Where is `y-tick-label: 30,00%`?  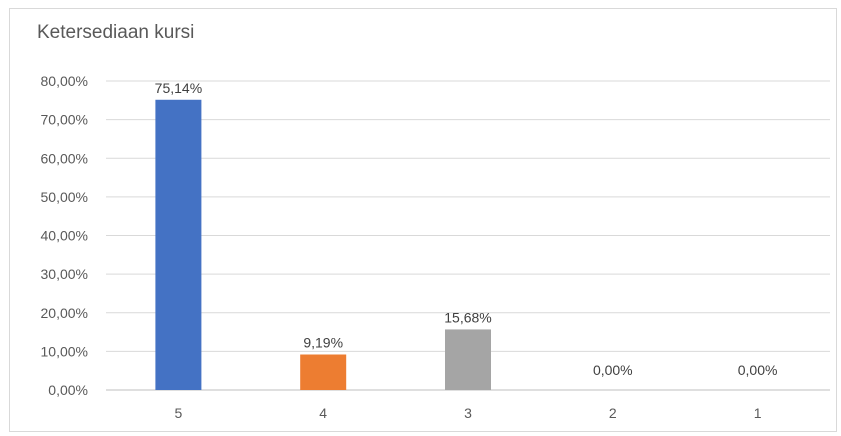 y-tick-label: 30,00% is located at coordinates (64, 274).